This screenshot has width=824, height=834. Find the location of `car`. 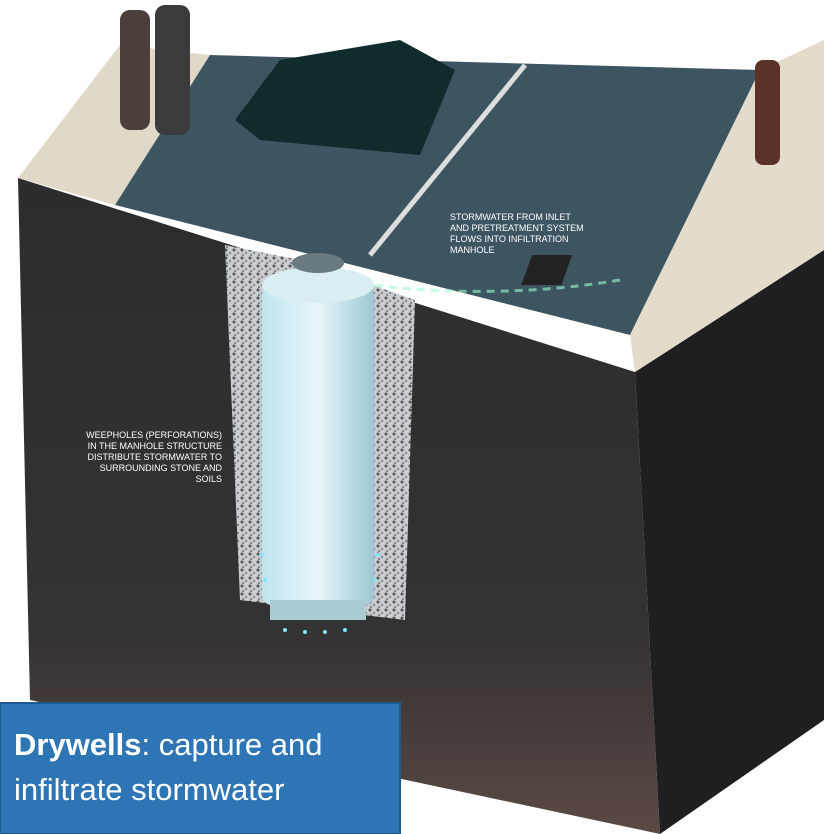

car is located at coordinates (345, 97).